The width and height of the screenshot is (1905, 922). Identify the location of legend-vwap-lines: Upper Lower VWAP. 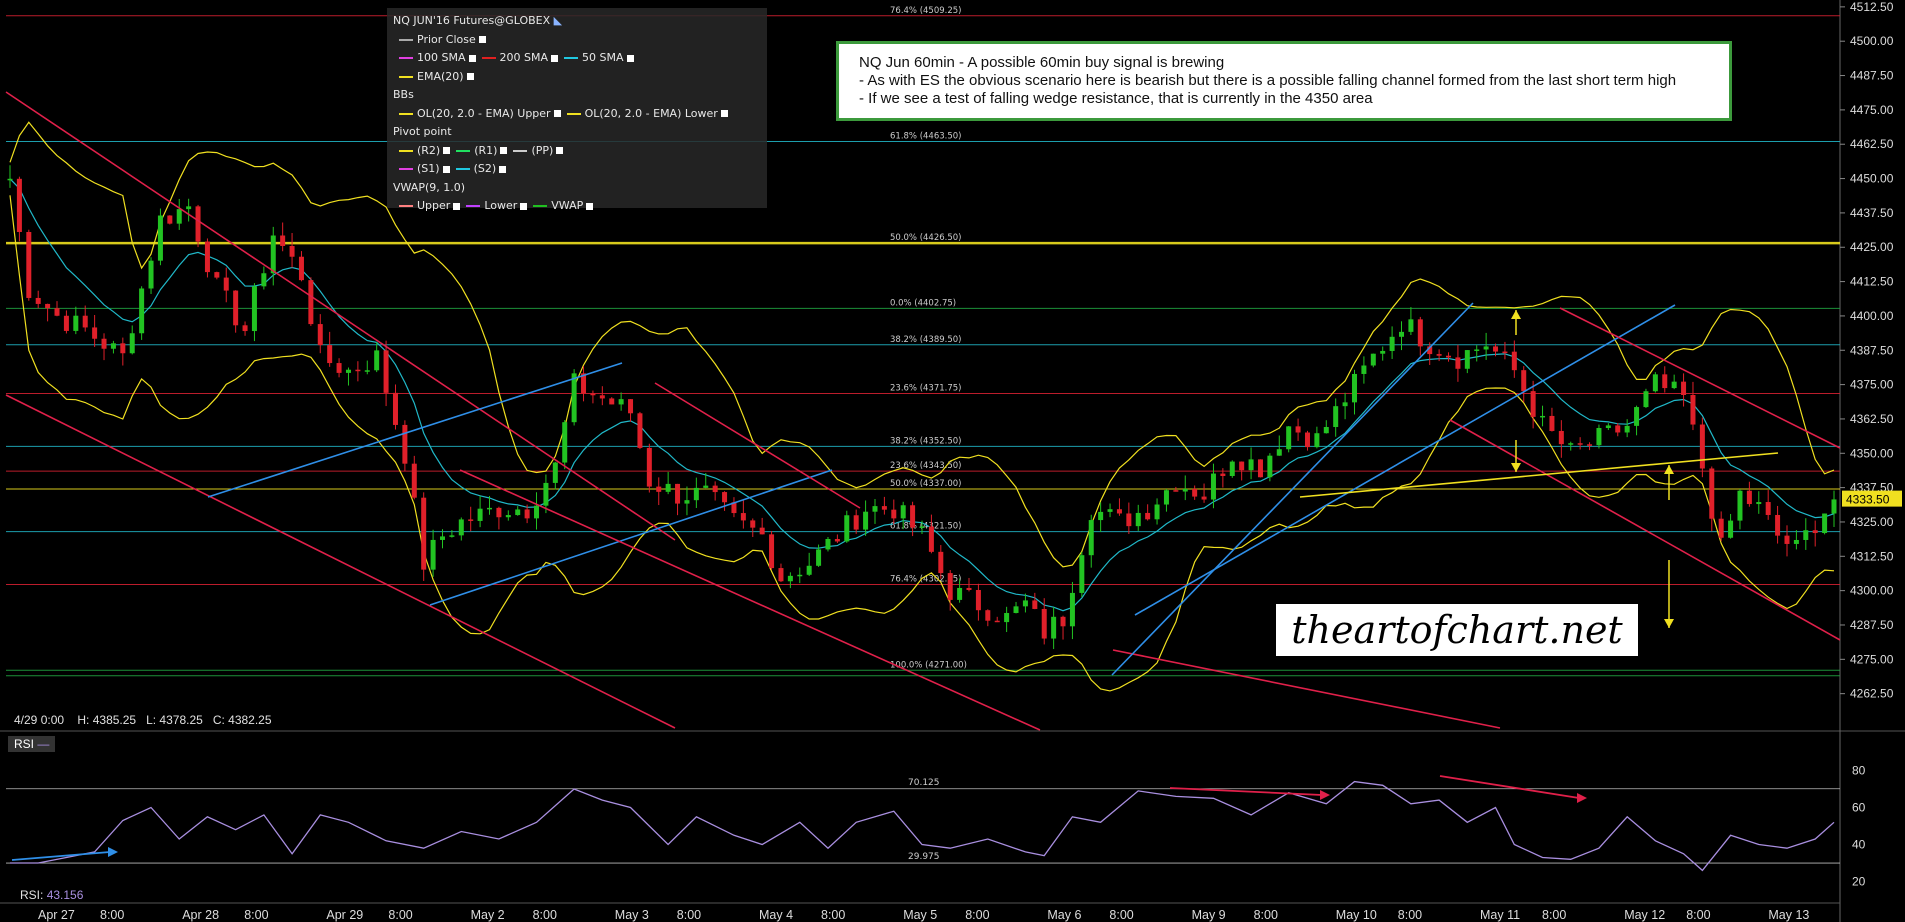
(577, 206).